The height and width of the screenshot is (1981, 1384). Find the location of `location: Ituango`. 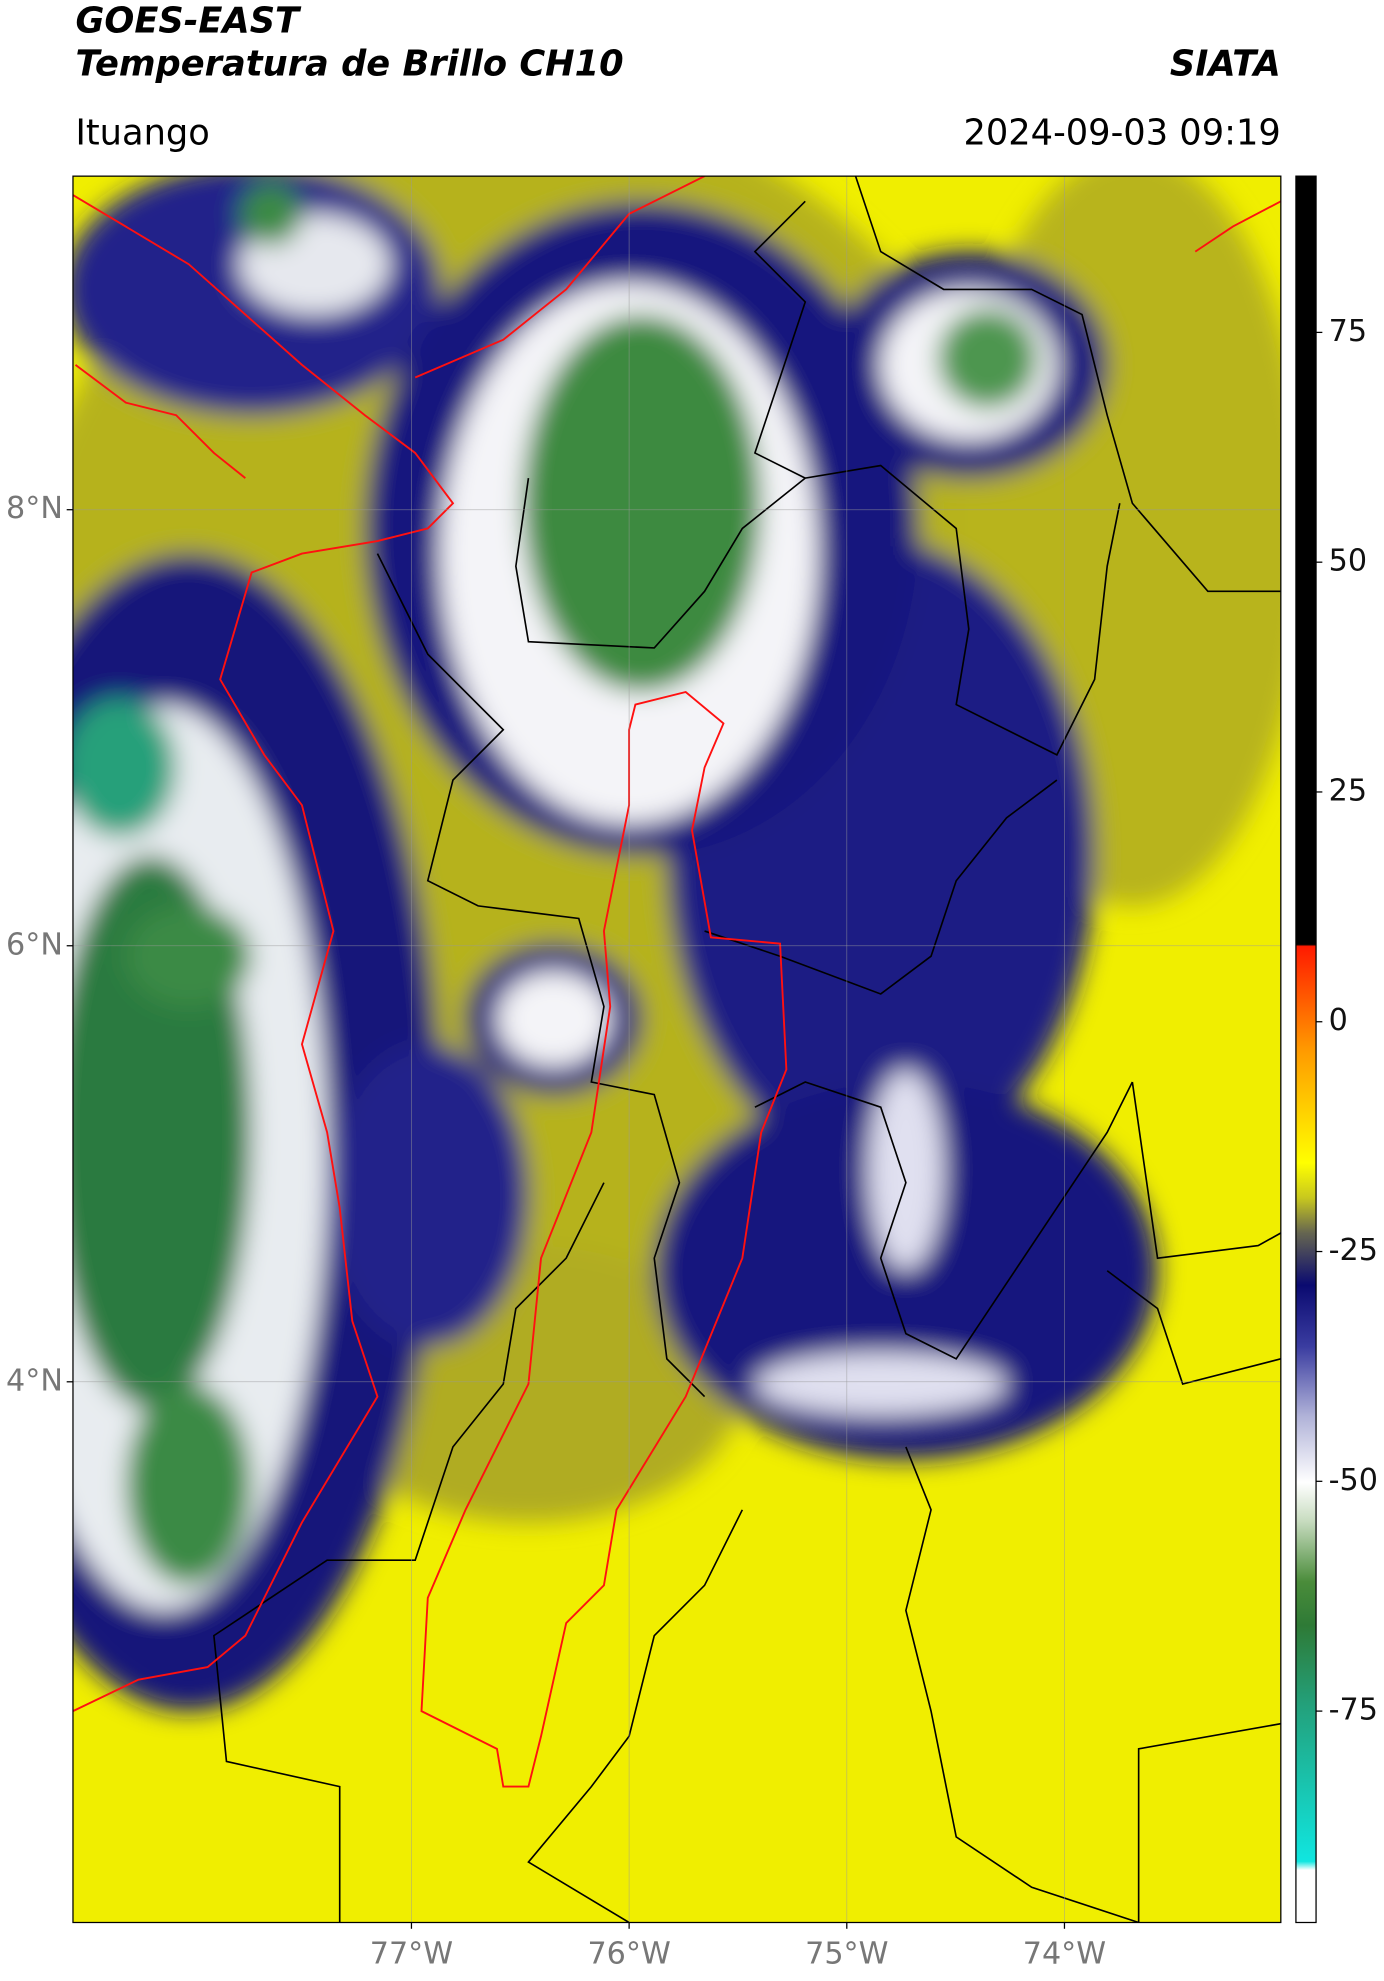

location: Ituango is located at coordinates (142, 133).